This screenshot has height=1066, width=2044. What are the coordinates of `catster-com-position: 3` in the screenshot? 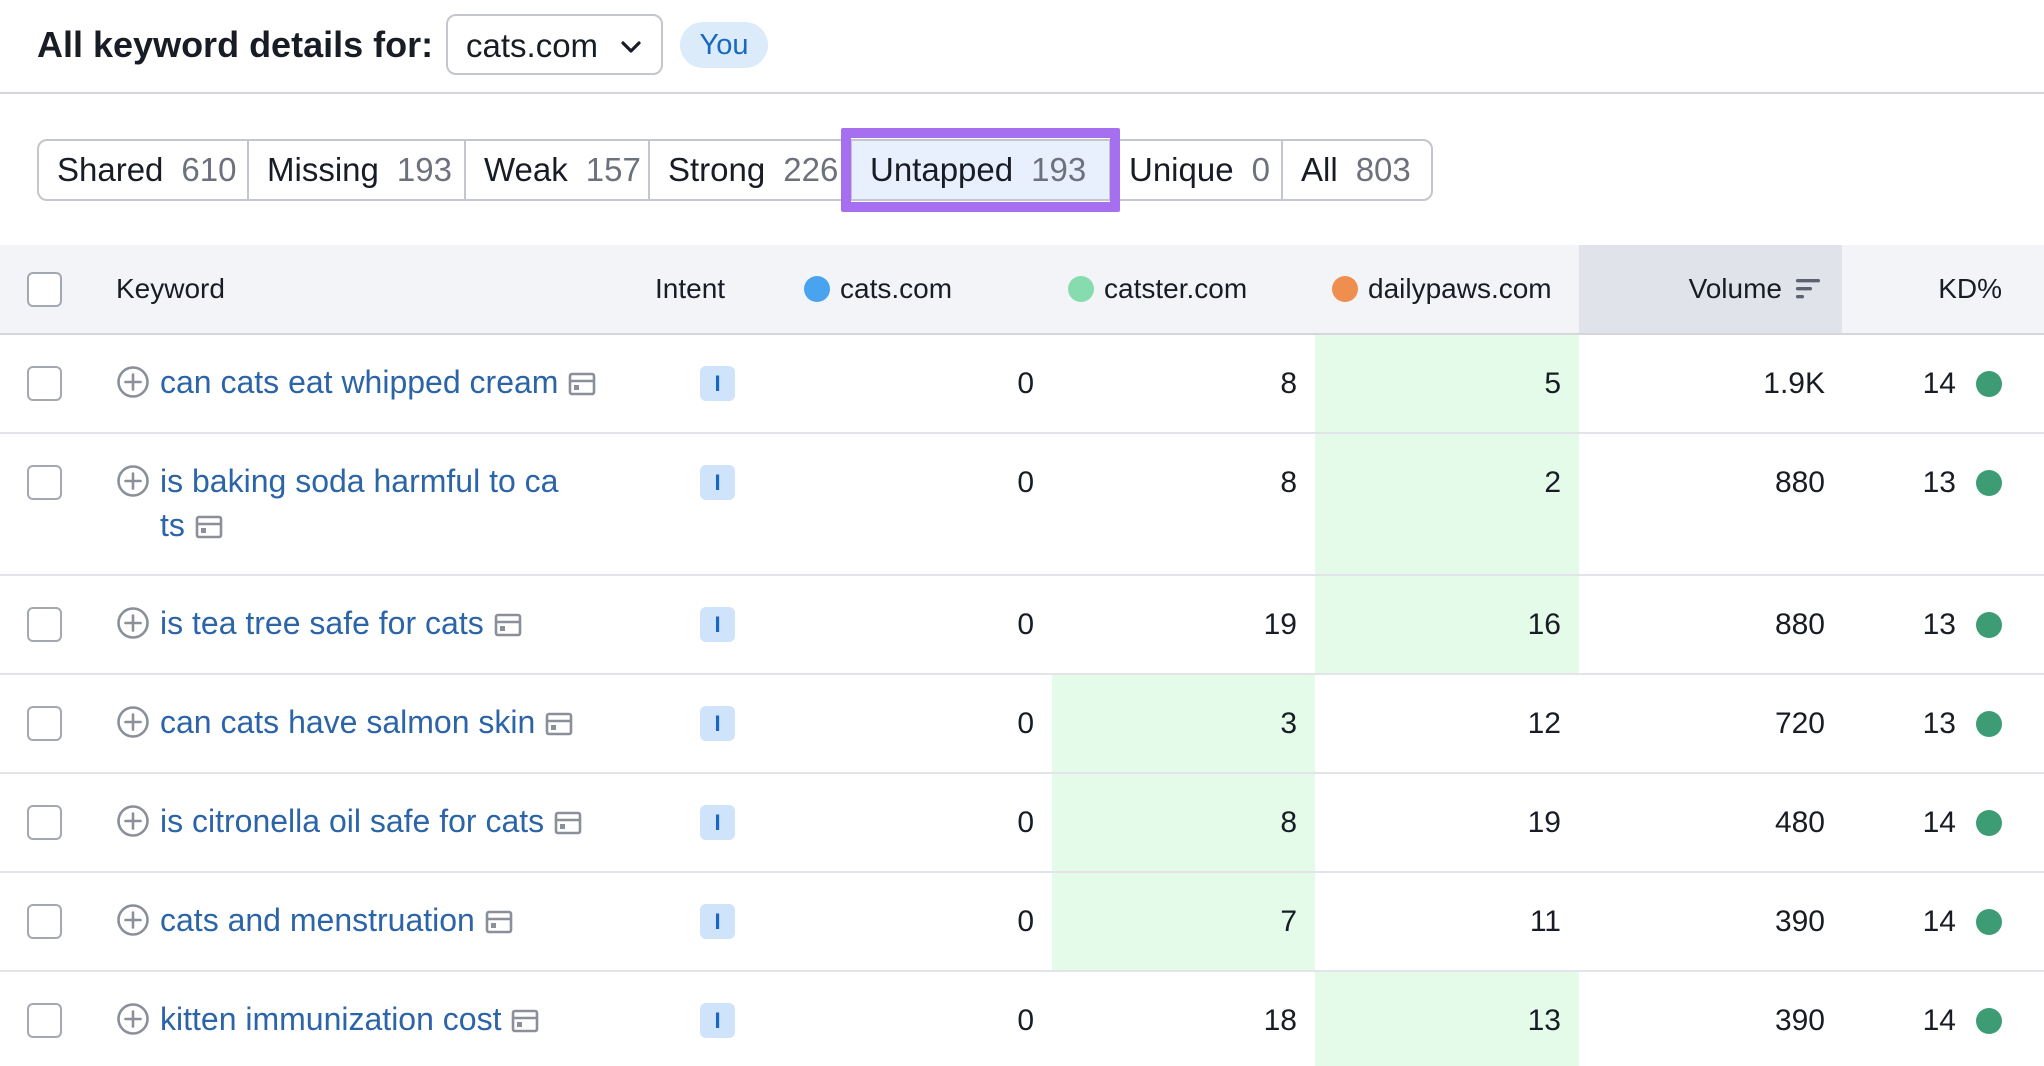 It's located at (1288, 723).